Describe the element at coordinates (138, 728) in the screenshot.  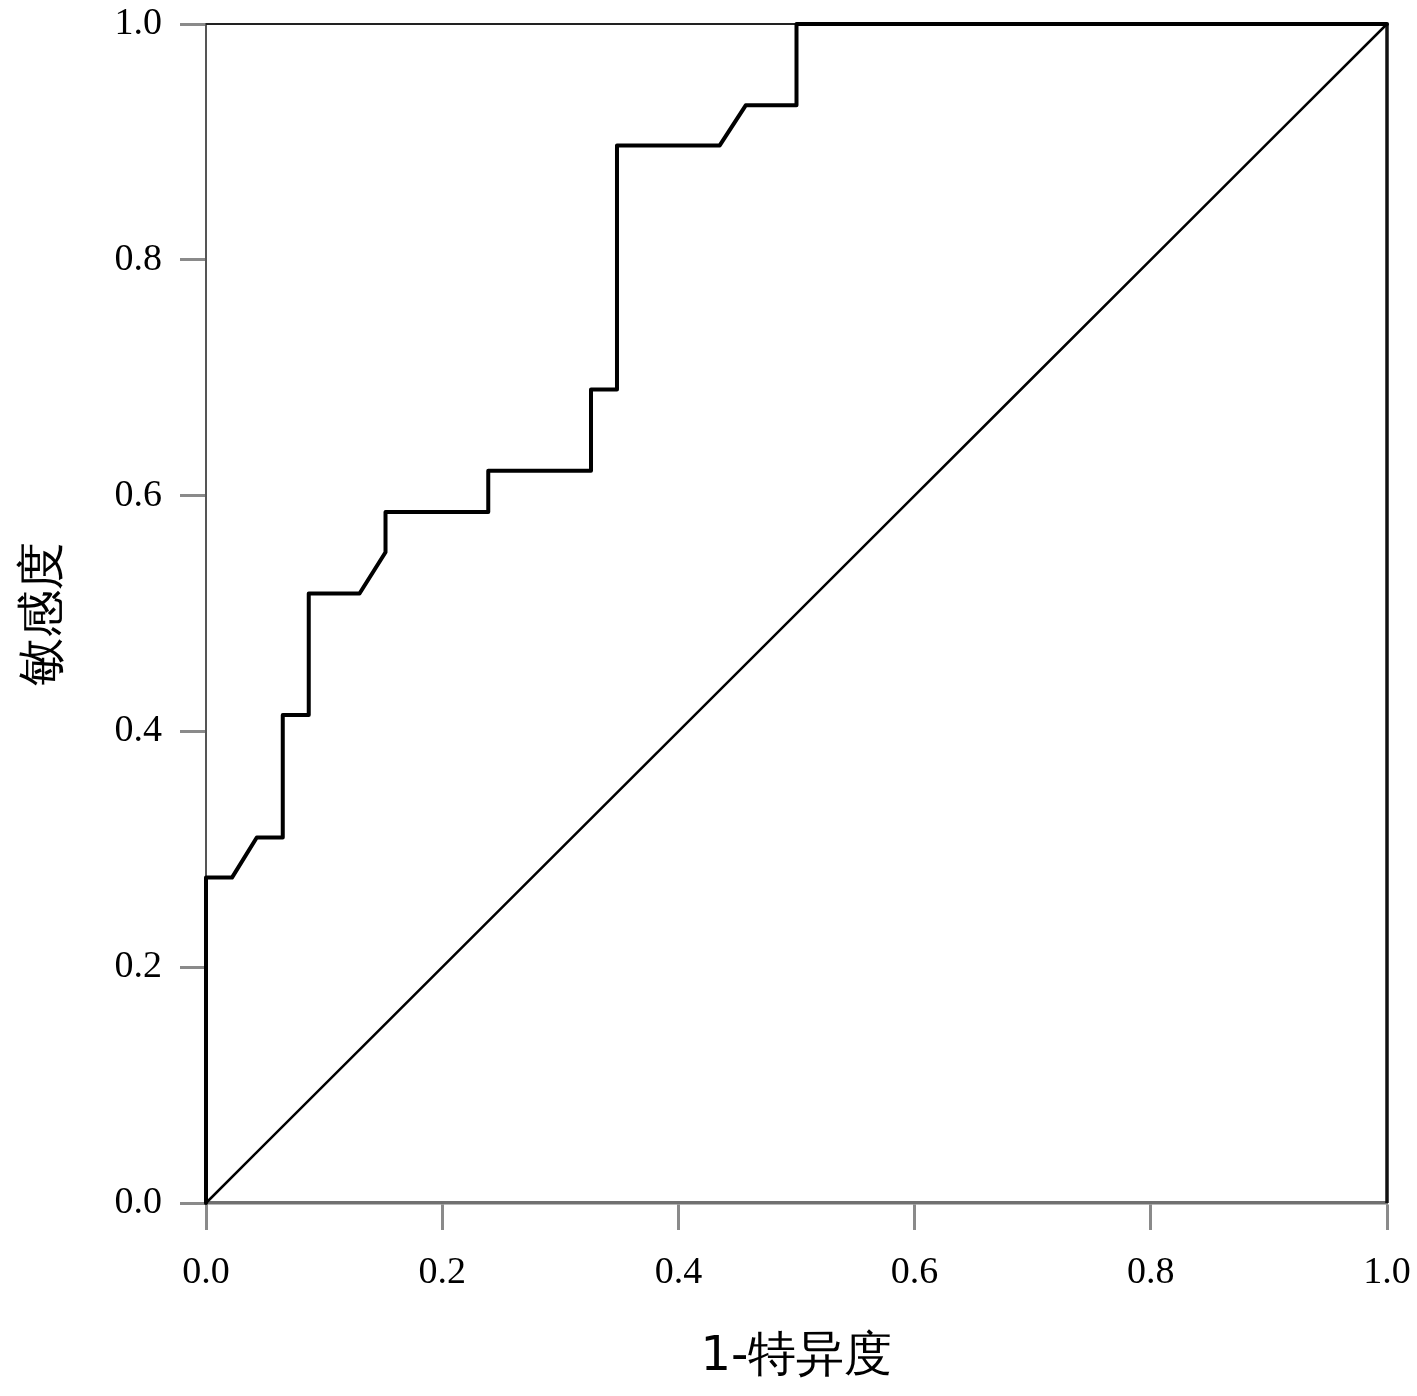
I see `y-tick-label: 0.4` at that location.